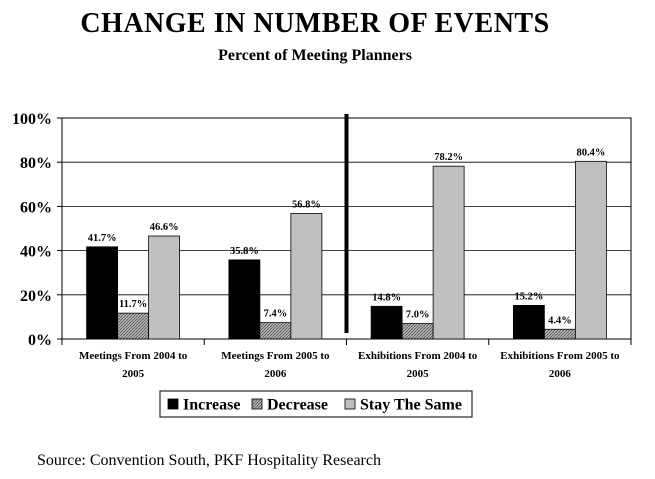 This screenshot has height=479, width=655. What do you see at coordinates (315, 55) in the screenshot?
I see `chart-subtitle: Percent of Meeting Planners` at bounding box center [315, 55].